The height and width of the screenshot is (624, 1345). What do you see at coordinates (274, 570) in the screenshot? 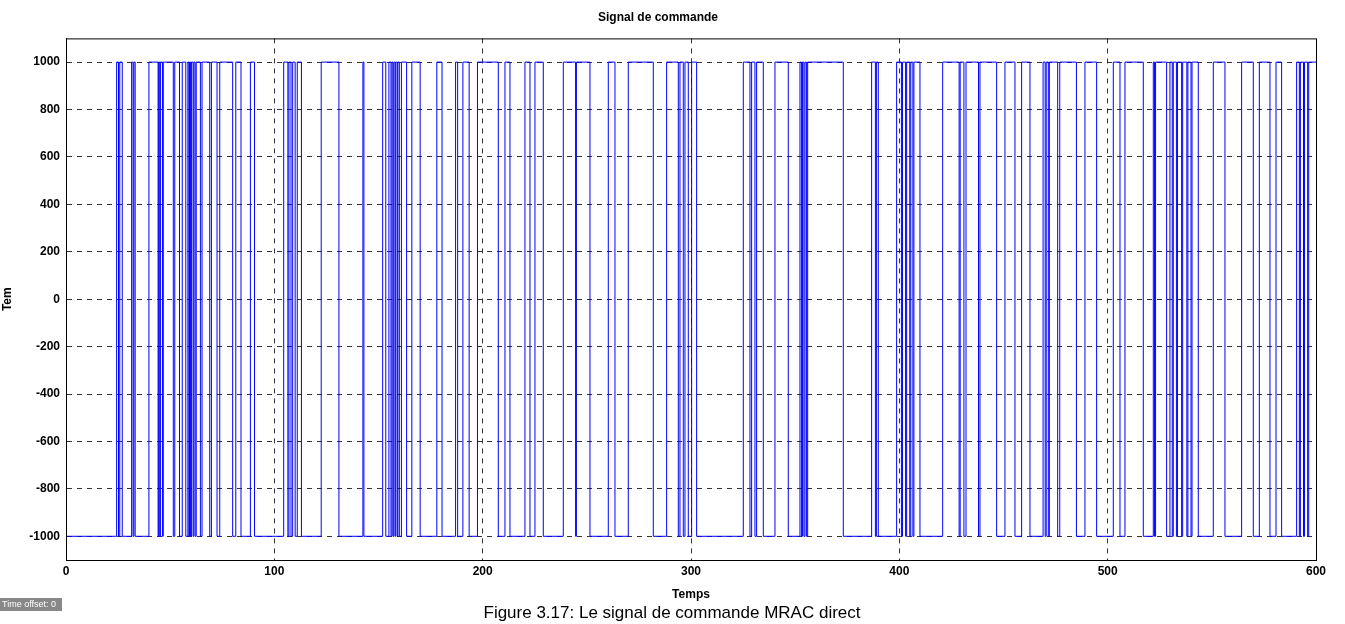
I see `x-tick-label: 100` at bounding box center [274, 570].